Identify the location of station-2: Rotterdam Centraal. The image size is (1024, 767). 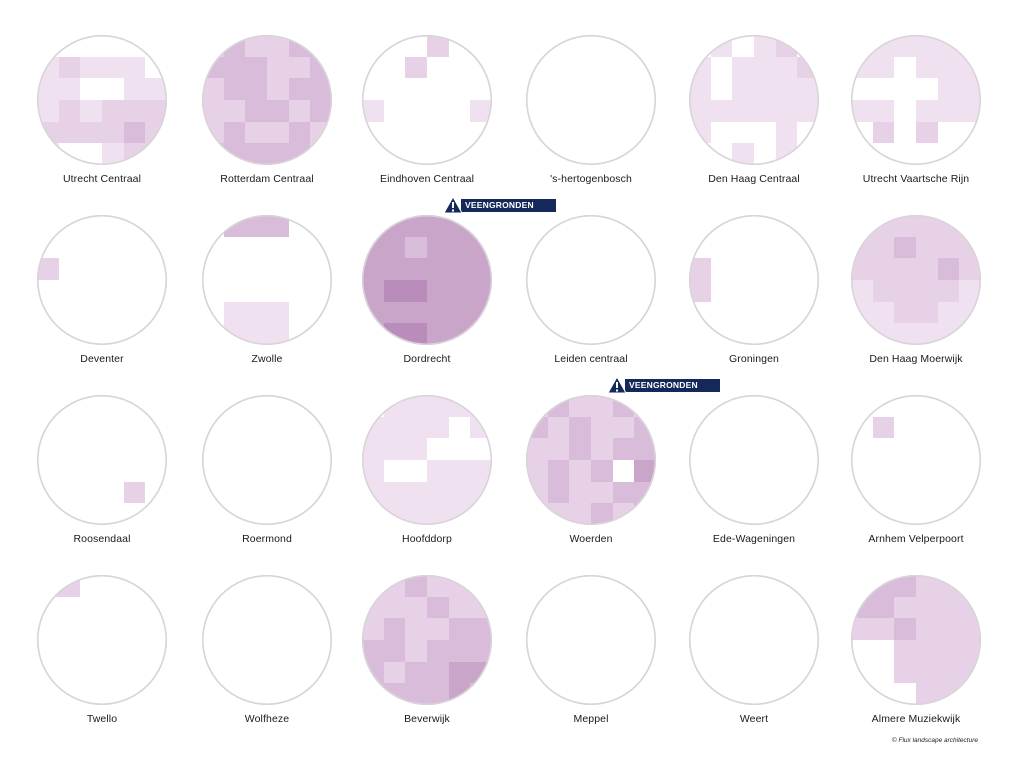
(267, 115).